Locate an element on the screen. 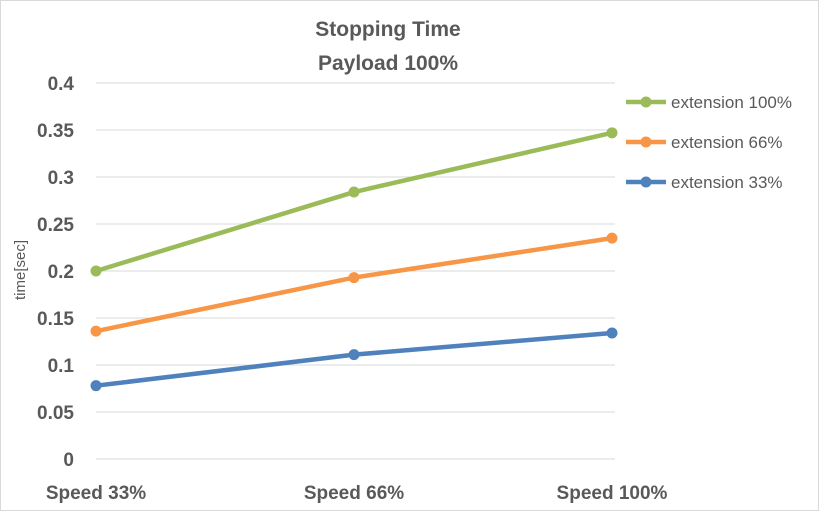 This screenshot has height=511, width=819. y-tick-label: 0.25 is located at coordinates (55, 225).